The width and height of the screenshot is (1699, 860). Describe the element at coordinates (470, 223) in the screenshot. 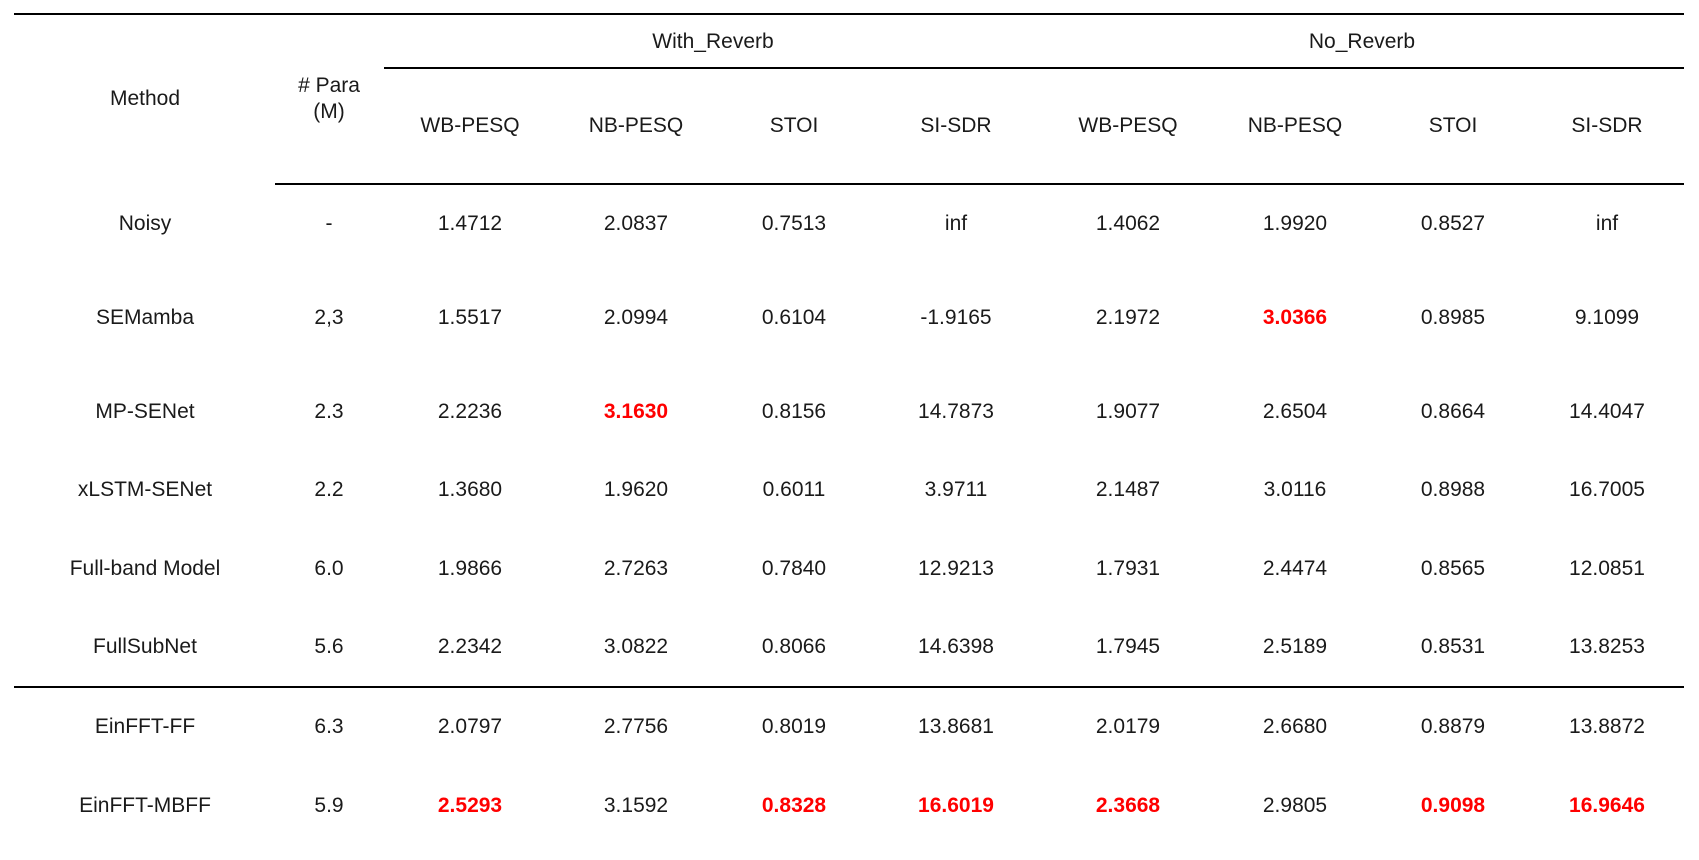

I see `value-cell: 1.4712` at that location.